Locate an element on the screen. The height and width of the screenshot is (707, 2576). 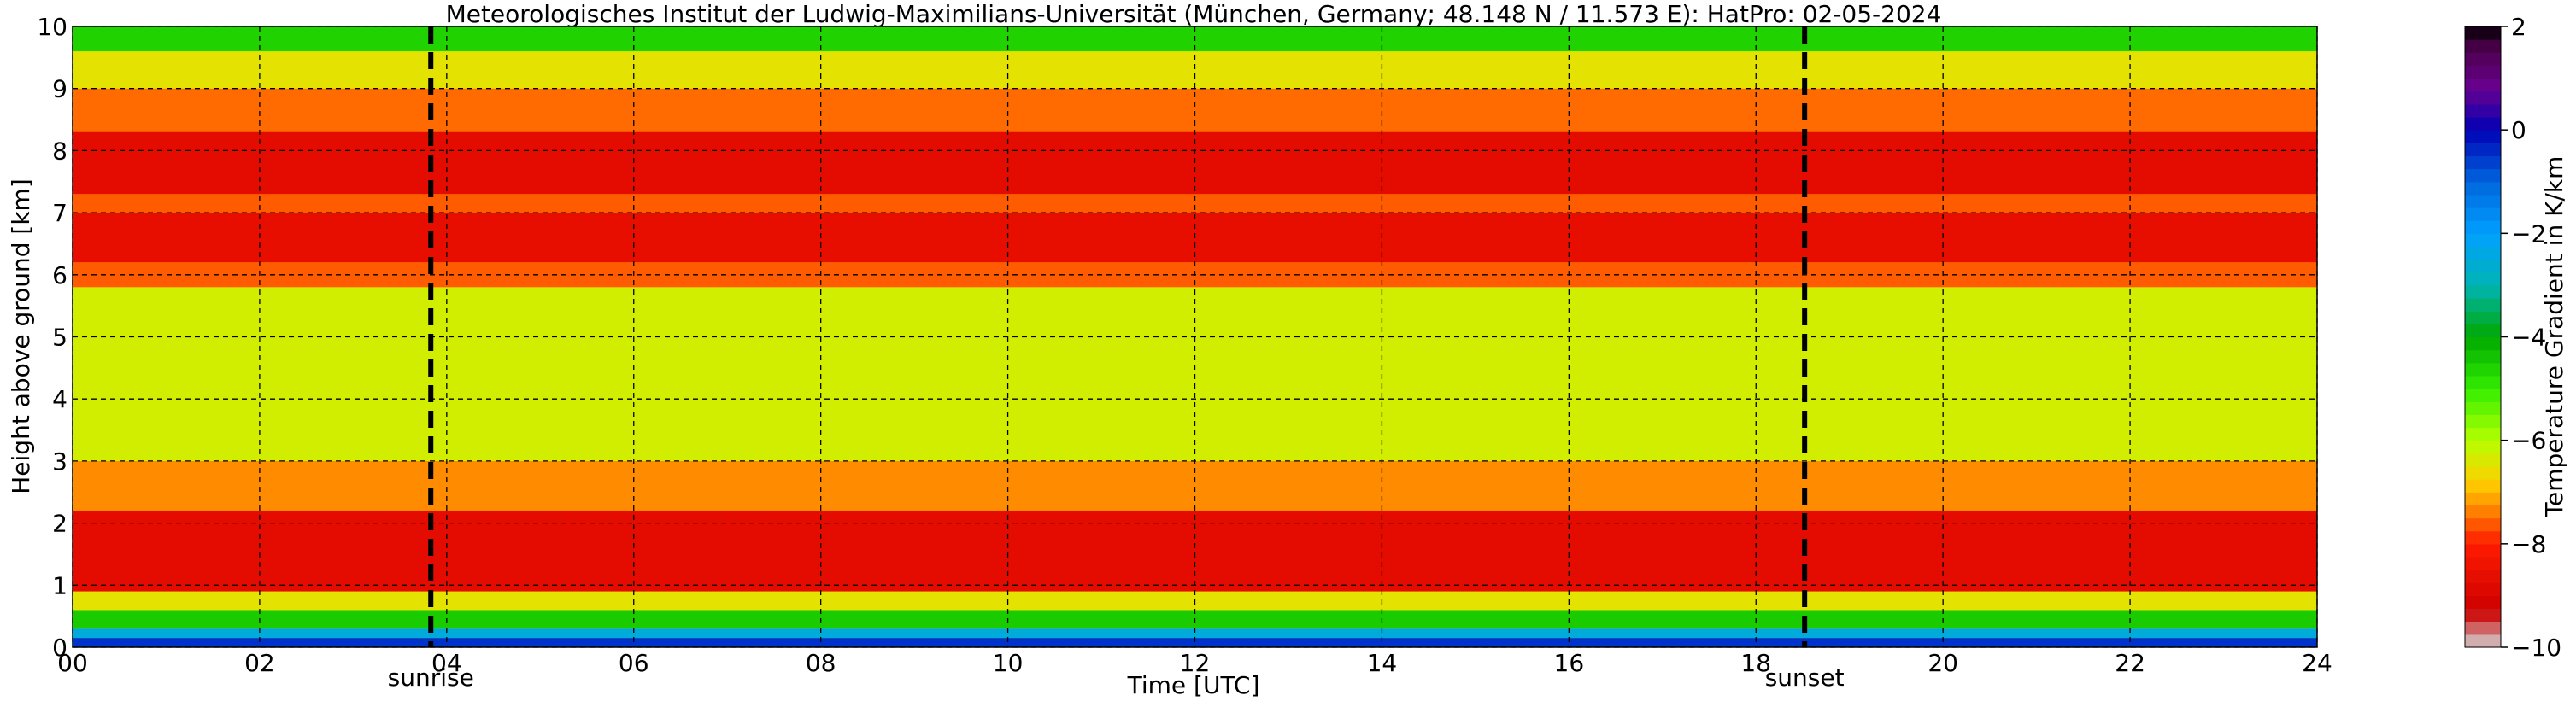
y-tick-label: 1 is located at coordinates (59, 585).